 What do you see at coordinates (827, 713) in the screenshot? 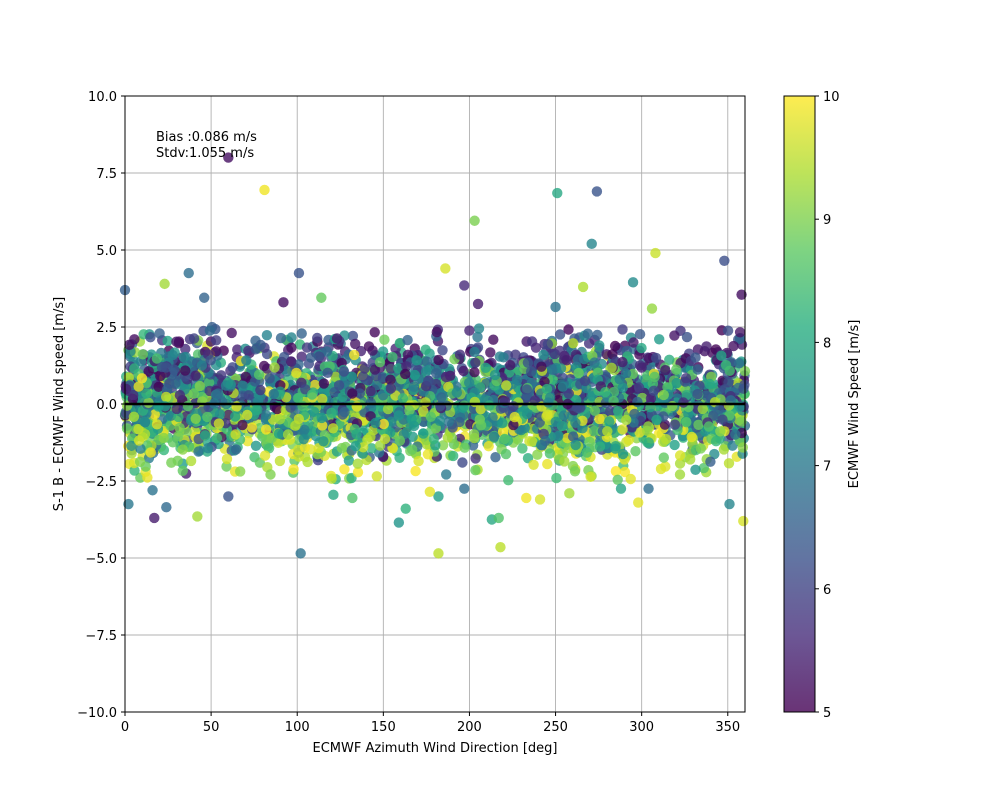
I see `colorbar-tick-label: 5` at bounding box center [827, 713].